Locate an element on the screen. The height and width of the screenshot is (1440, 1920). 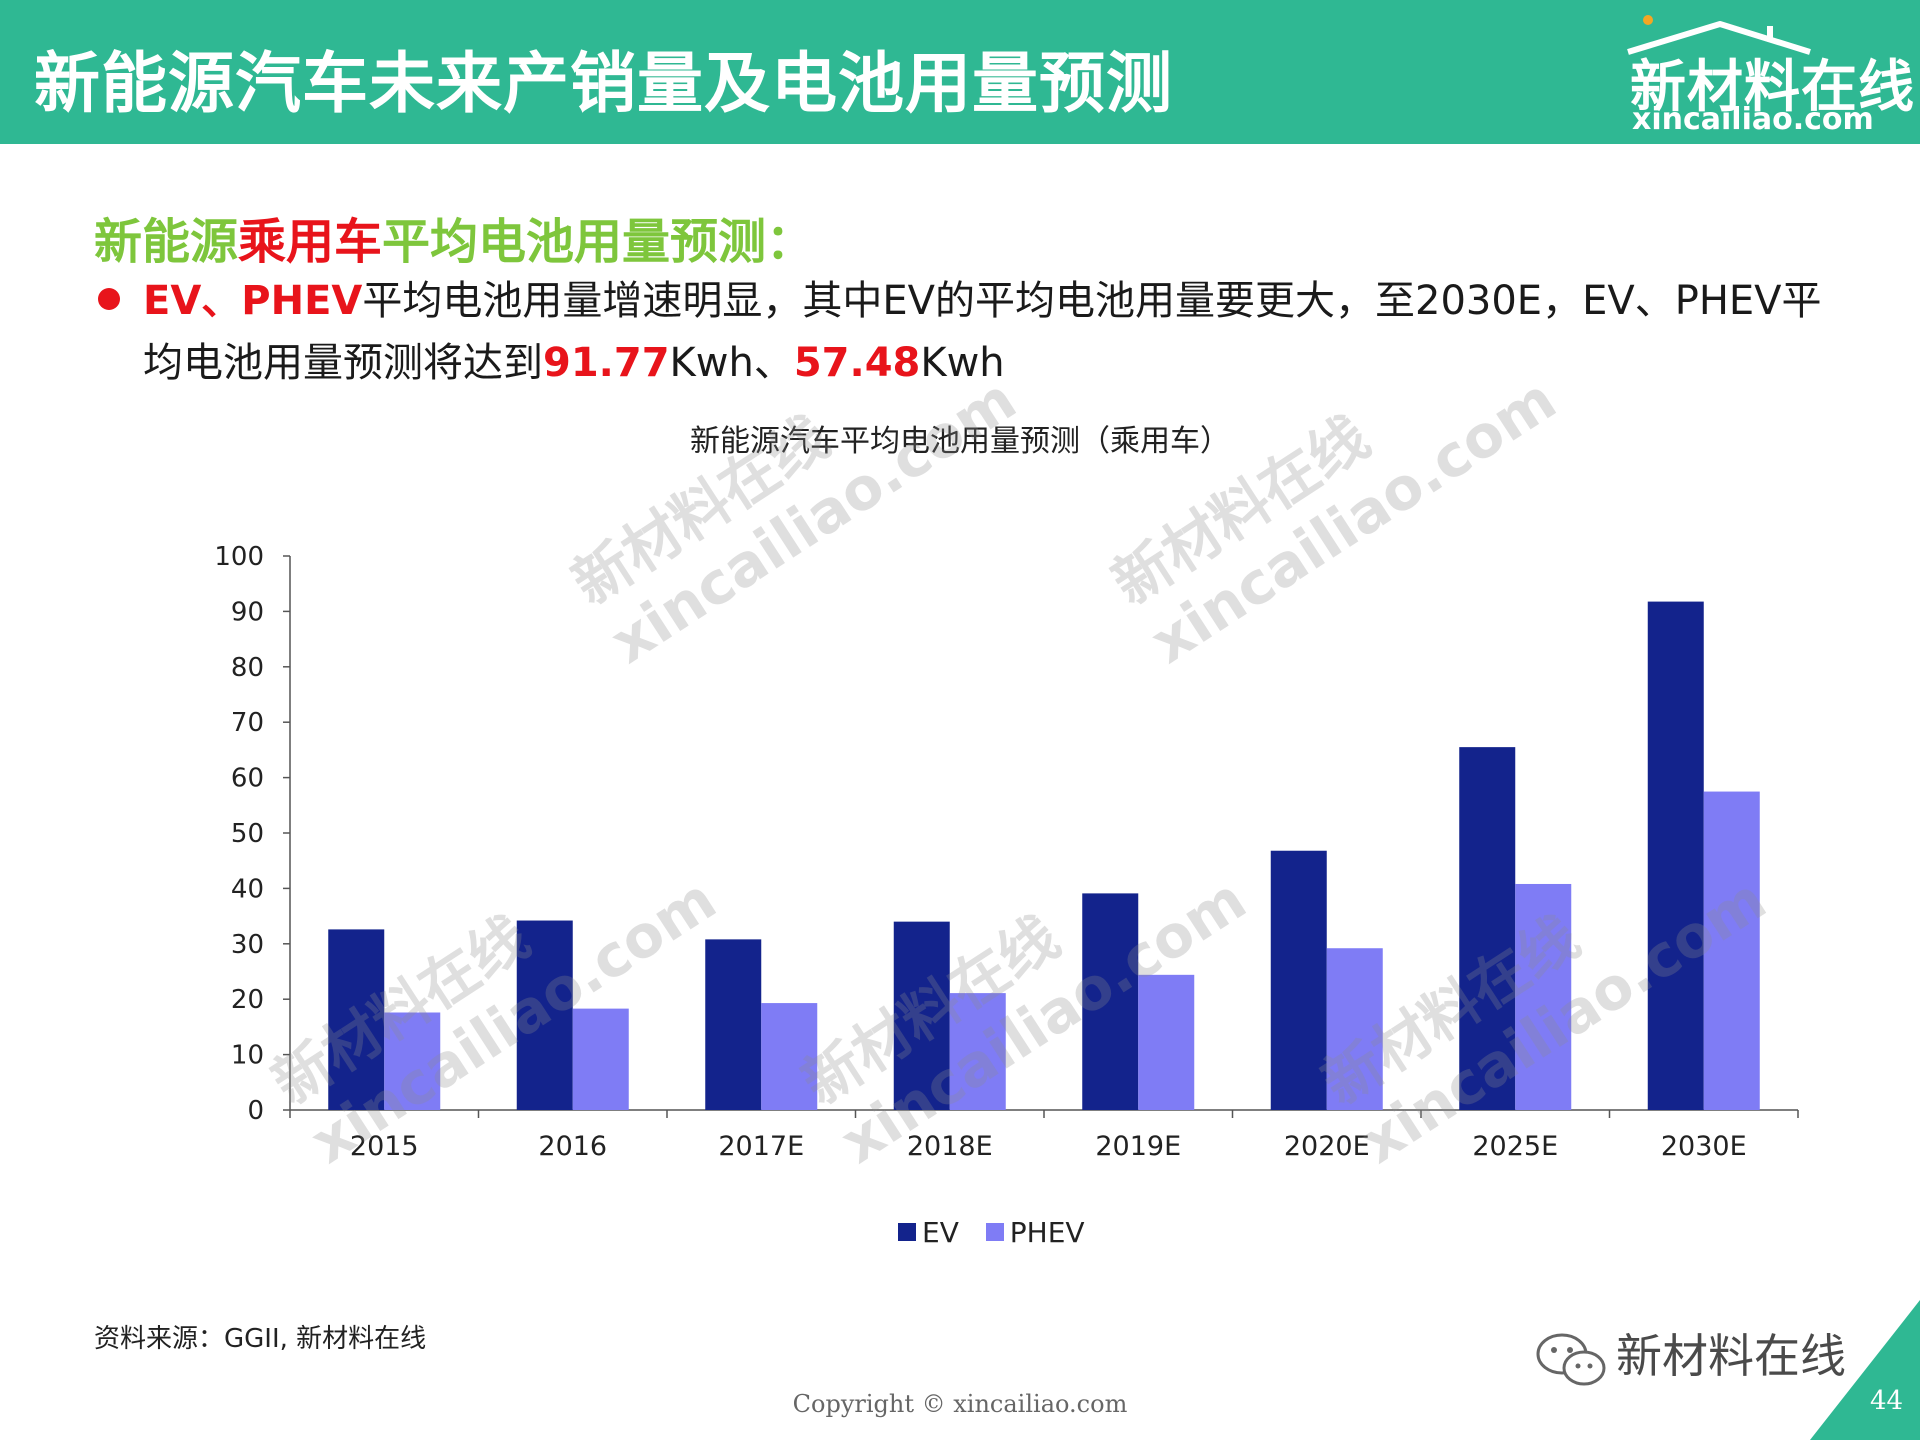
source-note: 资料来源：GGII, 新材料在线 is located at coordinates (260, 1339).